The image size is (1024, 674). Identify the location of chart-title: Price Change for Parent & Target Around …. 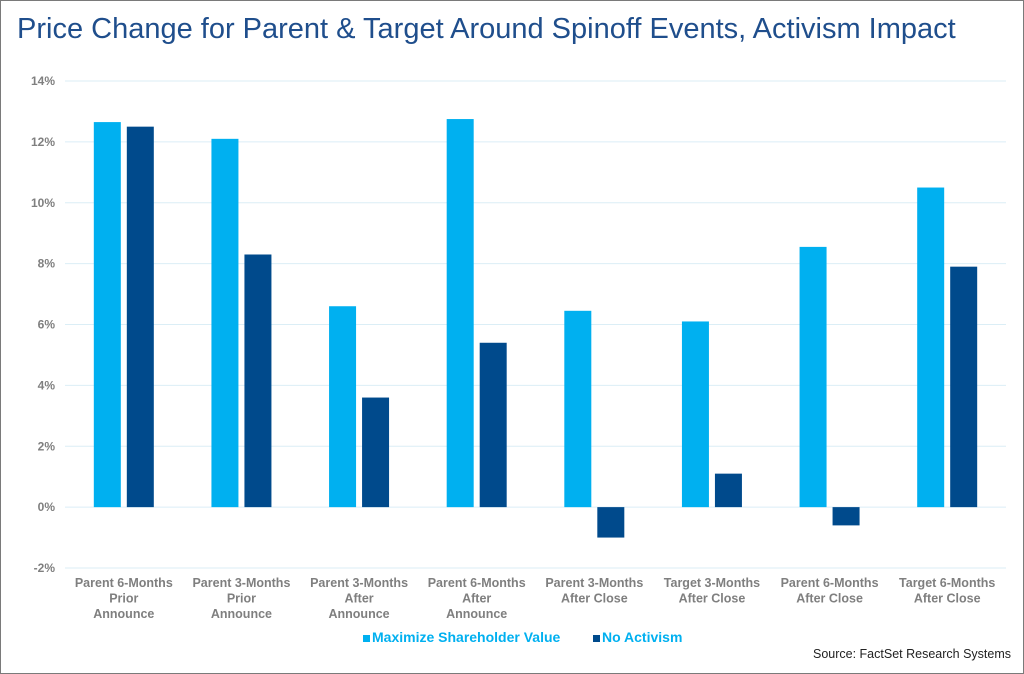
(486, 29).